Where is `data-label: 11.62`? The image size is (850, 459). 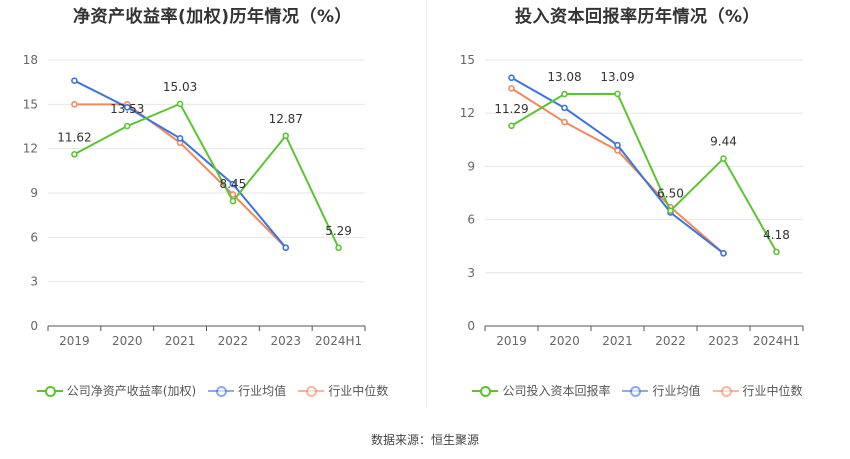
data-label: 11.62 is located at coordinates (74, 137).